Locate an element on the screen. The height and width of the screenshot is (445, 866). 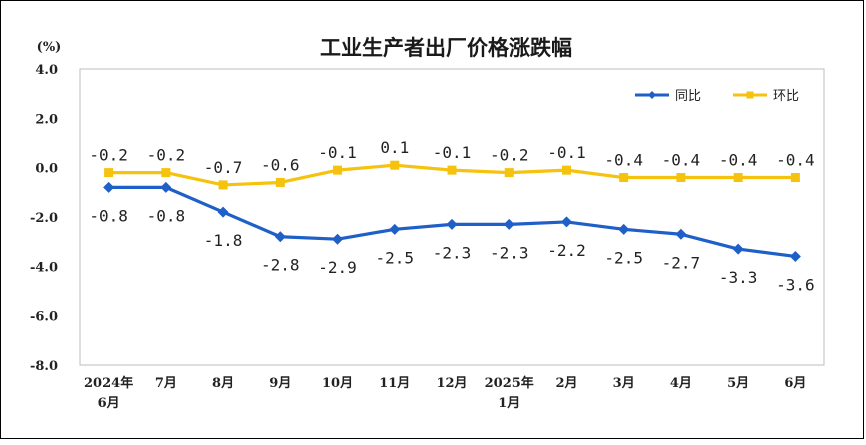
y-tick-label: -2.0 is located at coordinates (44, 218).